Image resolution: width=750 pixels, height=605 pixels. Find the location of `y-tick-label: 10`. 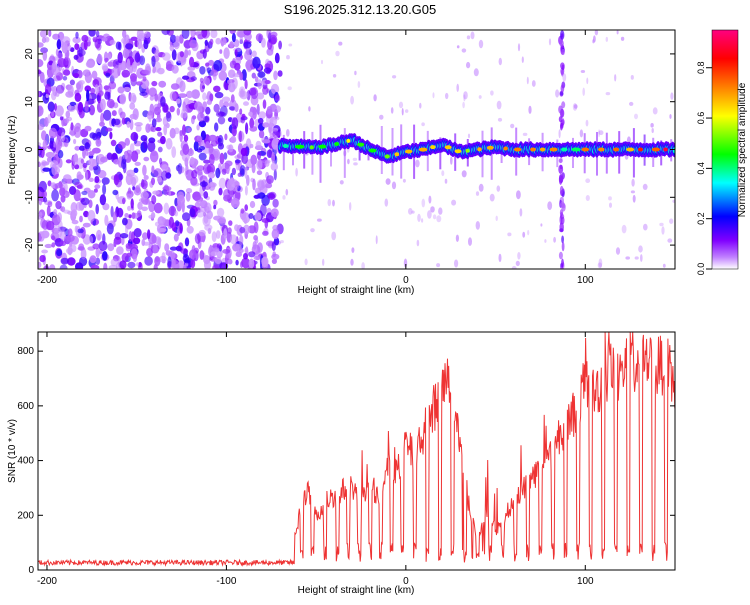

y-tick-label: 10 is located at coordinates (29, 102).